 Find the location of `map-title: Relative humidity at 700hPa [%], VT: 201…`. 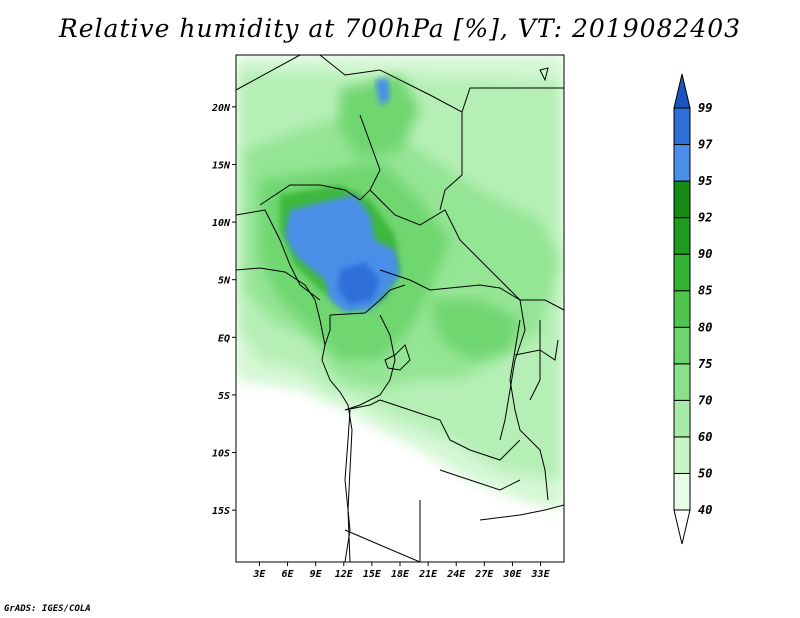

map-title: Relative humidity at 700hPa [%], VT: 201… is located at coordinates (400, 28).